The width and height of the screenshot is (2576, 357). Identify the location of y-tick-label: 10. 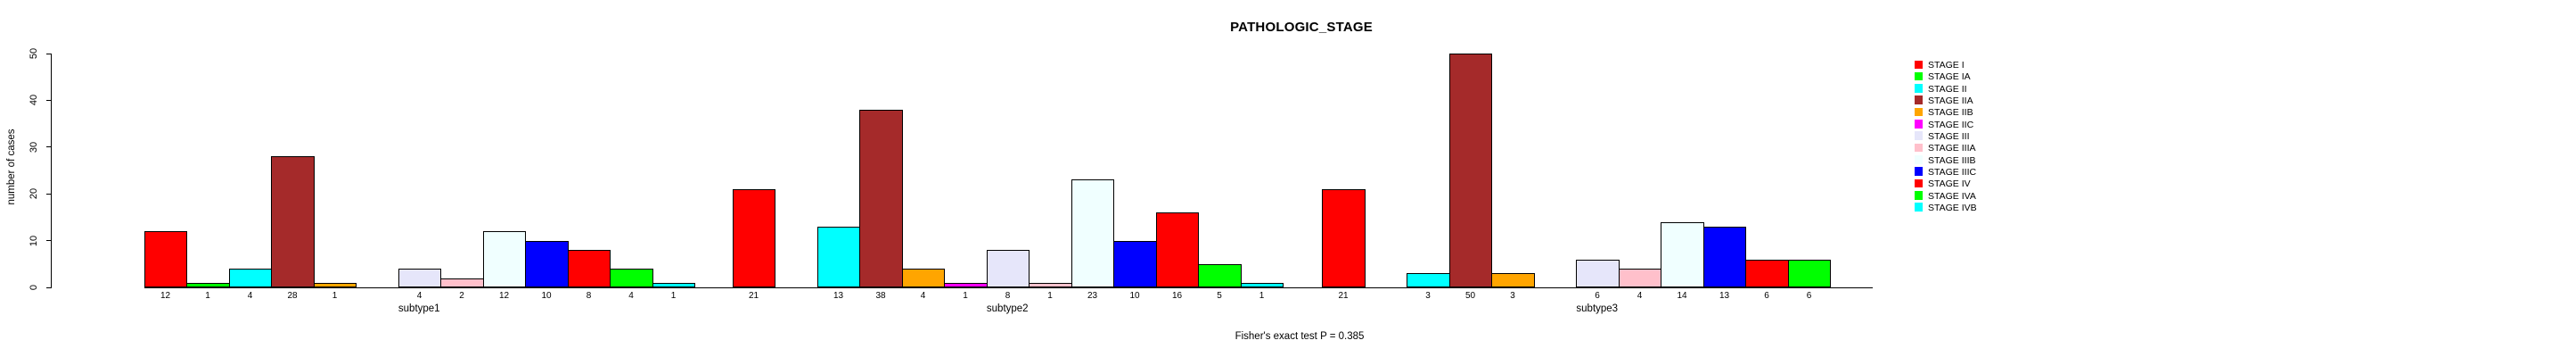
(34, 240).